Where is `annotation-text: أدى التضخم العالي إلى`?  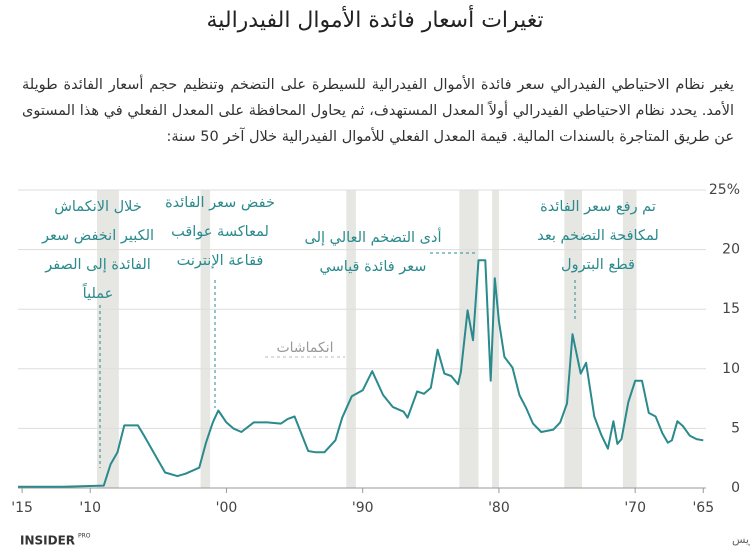 annotation-text: أدى التضخم العالي إلى is located at coordinates (373, 236).